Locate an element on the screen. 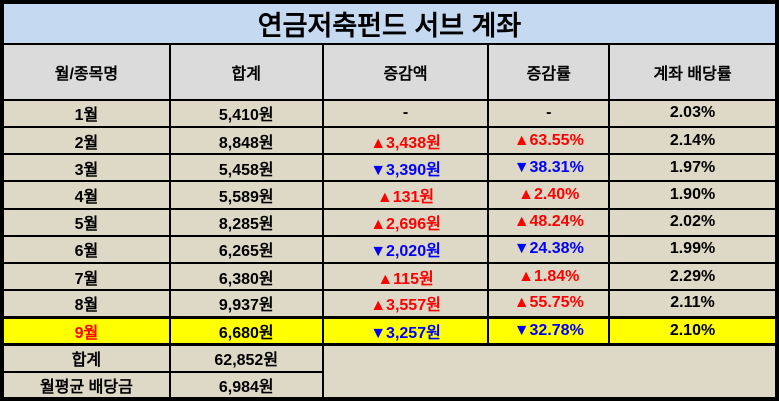 The width and height of the screenshot is (779, 401). title-row: 연금저축펀드 서브 계좌 is located at coordinates (389, 23).